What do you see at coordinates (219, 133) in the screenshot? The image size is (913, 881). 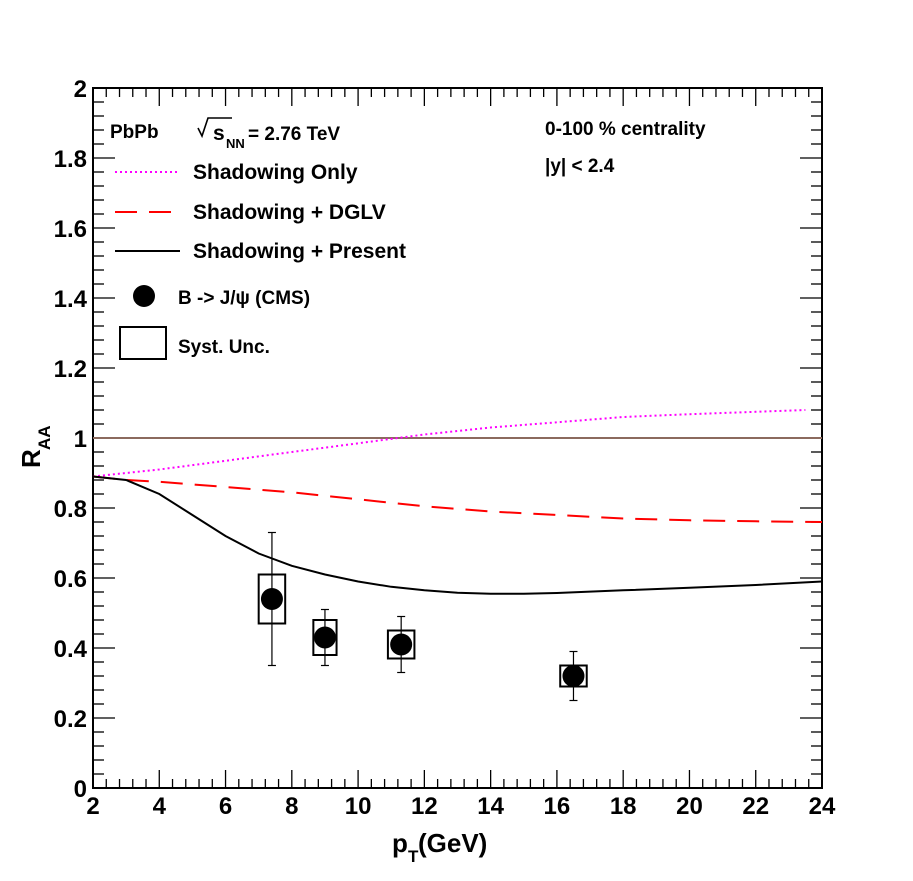 I see `annotation-energy-prefix: s` at bounding box center [219, 133].